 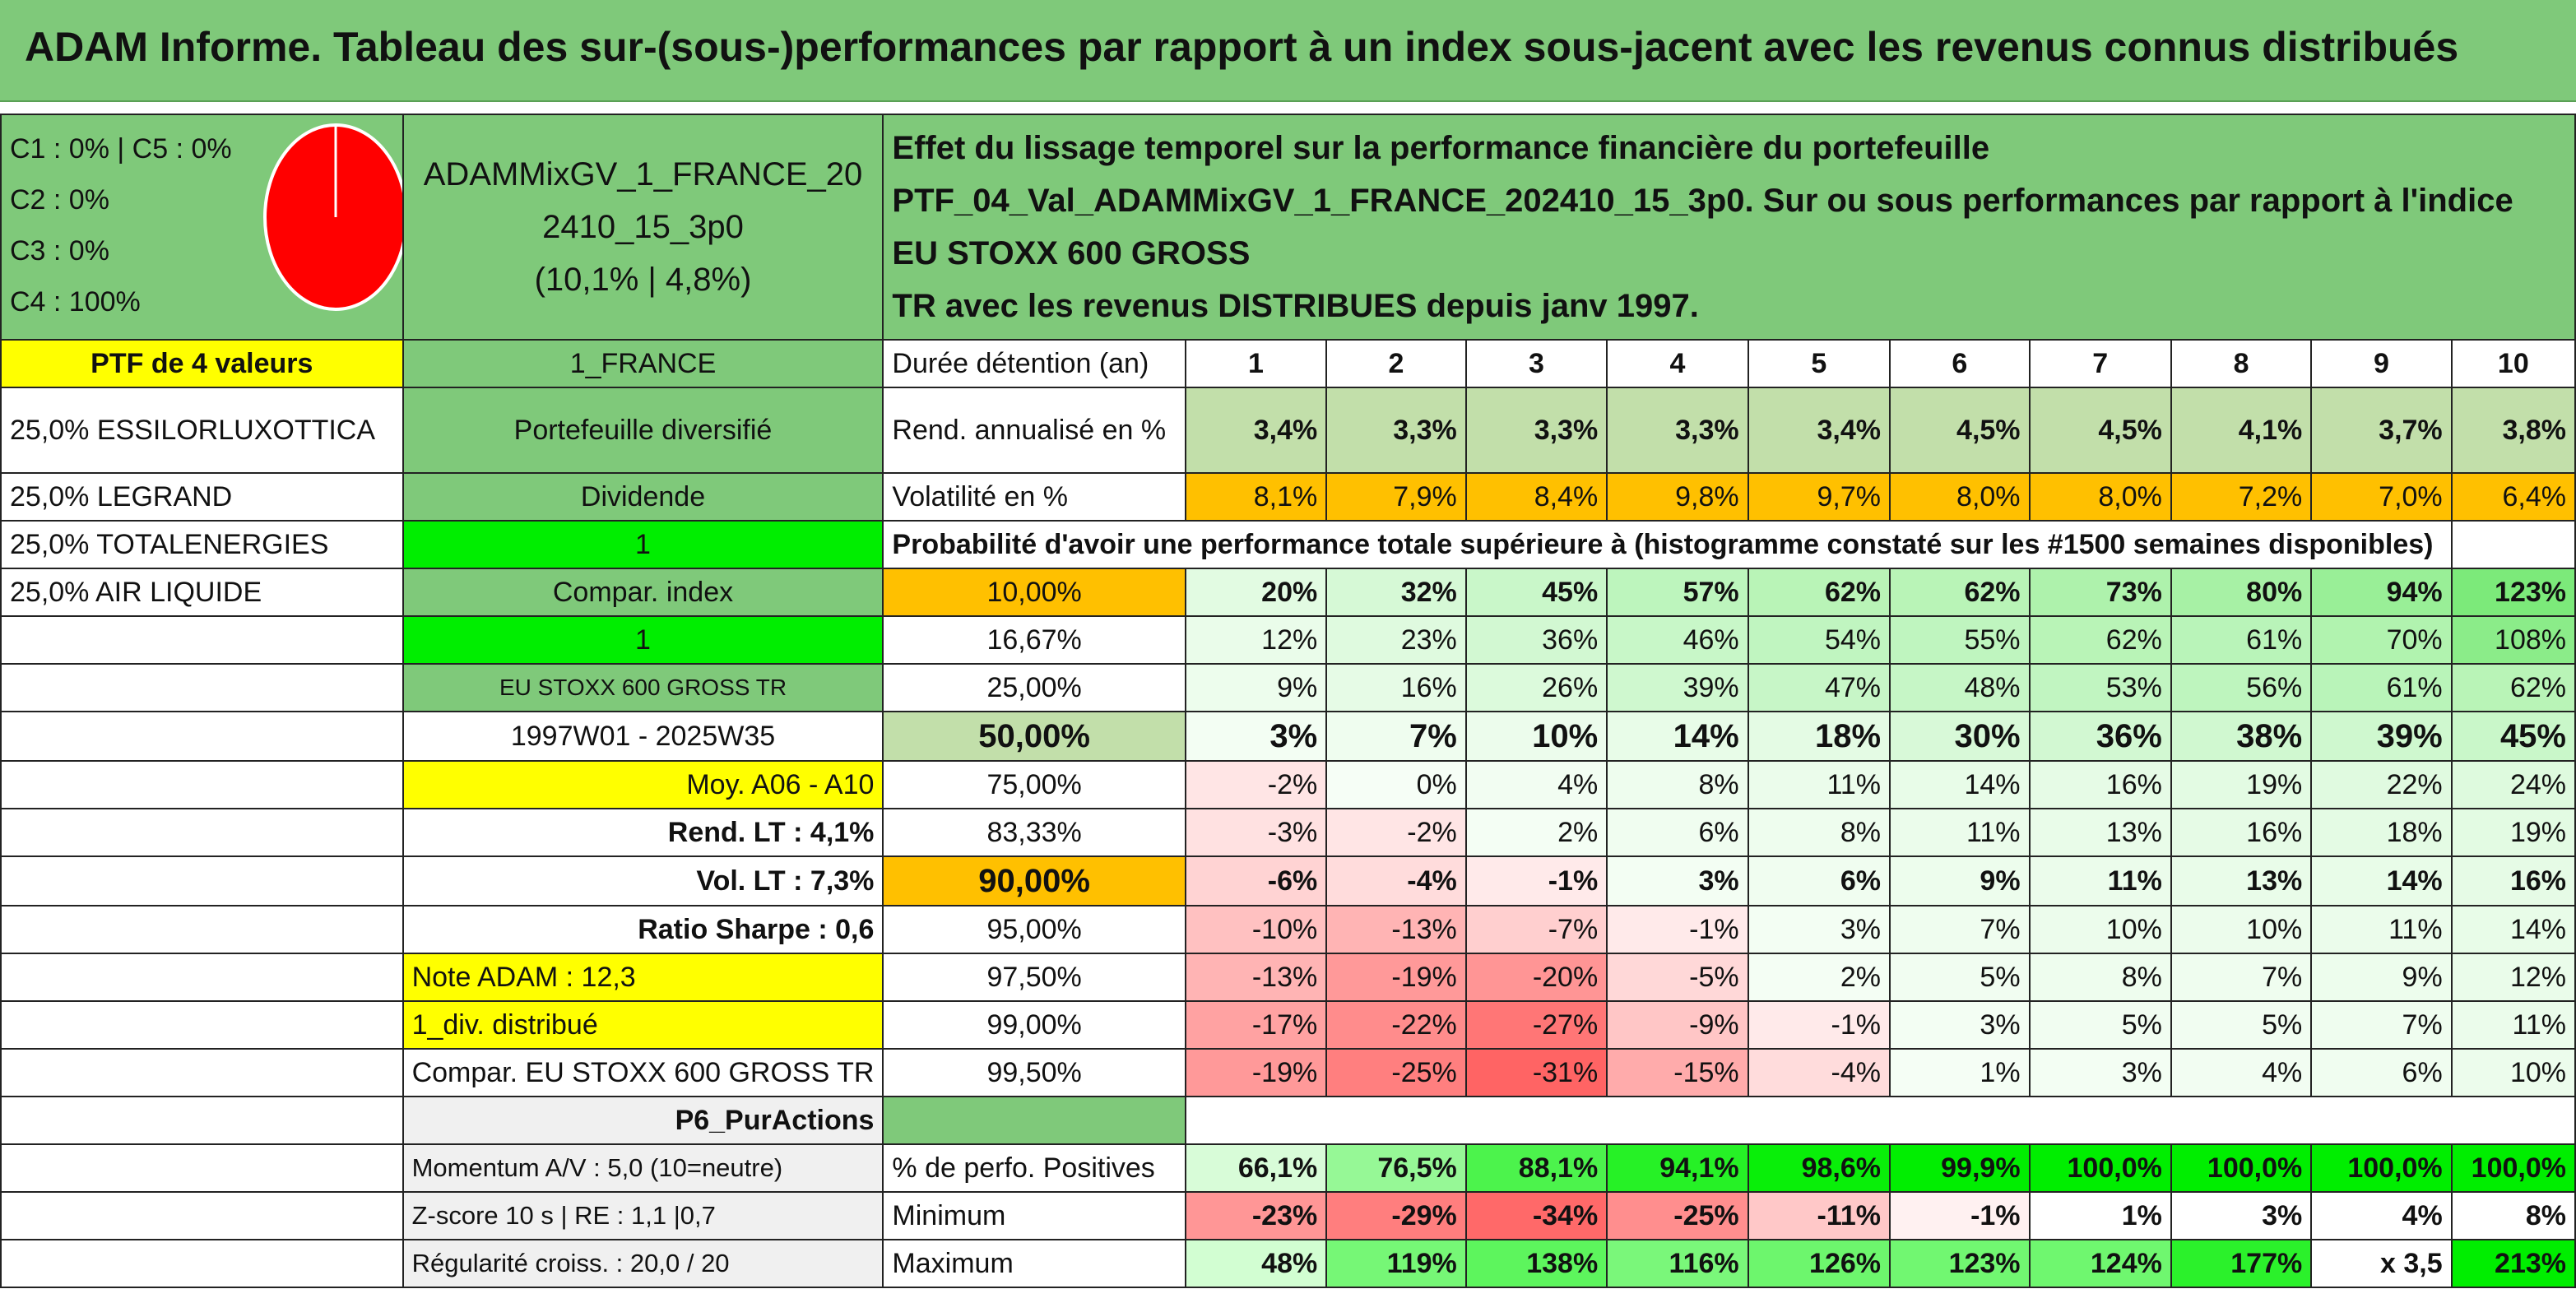 What do you see at coordinates (2513, 592) in the screenshot?
I see `quantile-value: 123%` at bounding box center [2513, 592].